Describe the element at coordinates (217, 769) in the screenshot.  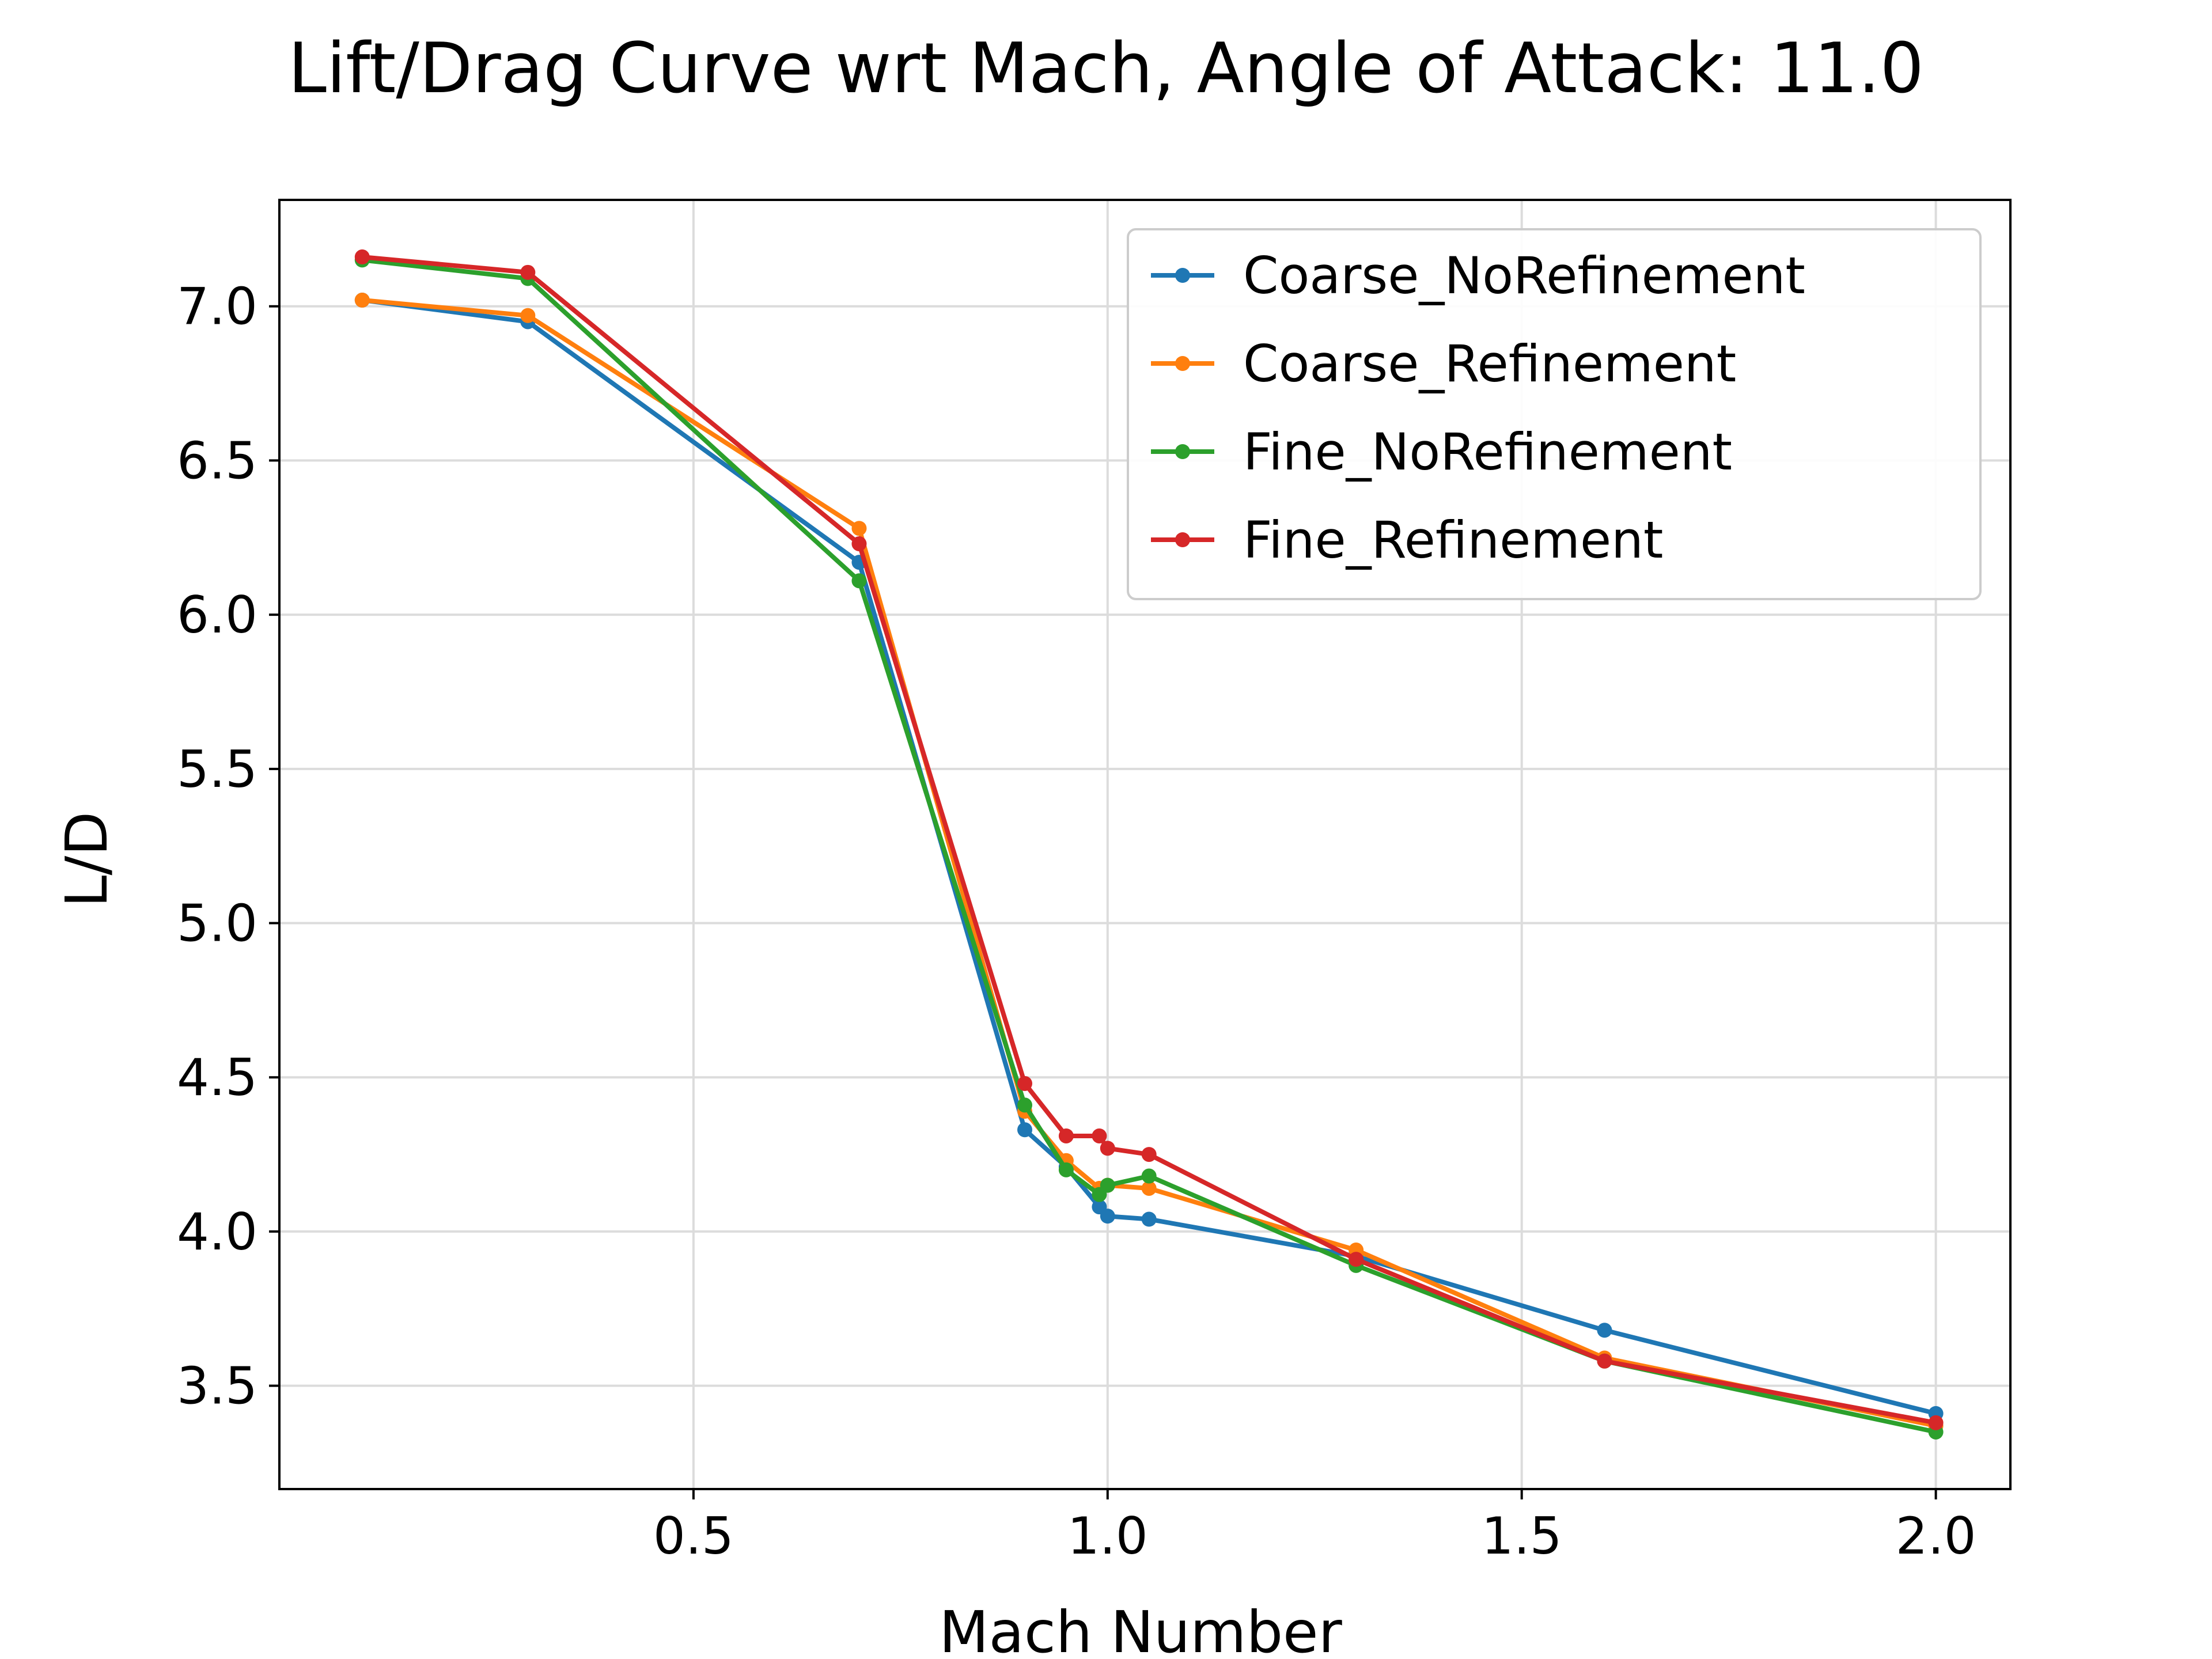
I see `y-tick-label: 5.5` at that location.